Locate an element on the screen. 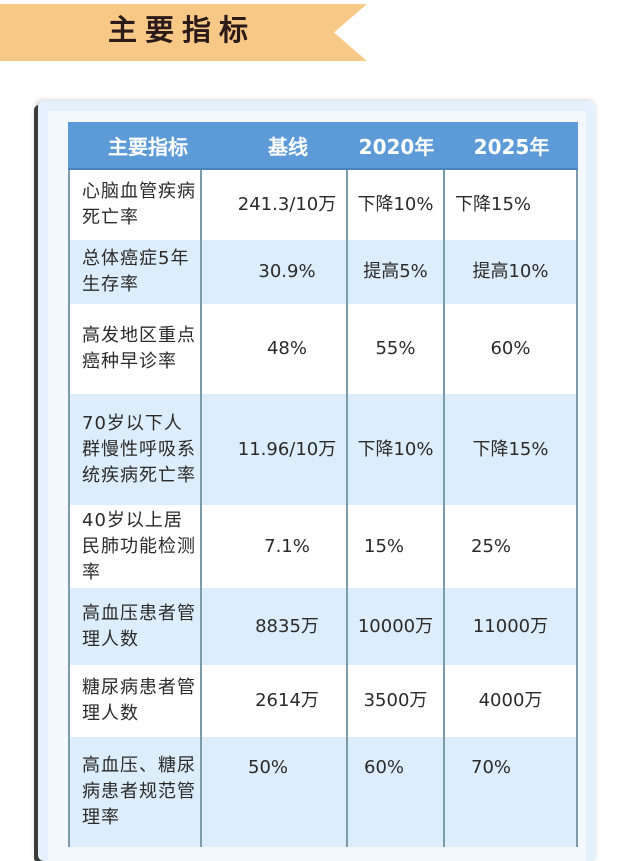  indicator-cell: 糖尿病患者管理人数 is located at coordinates (136, 701).